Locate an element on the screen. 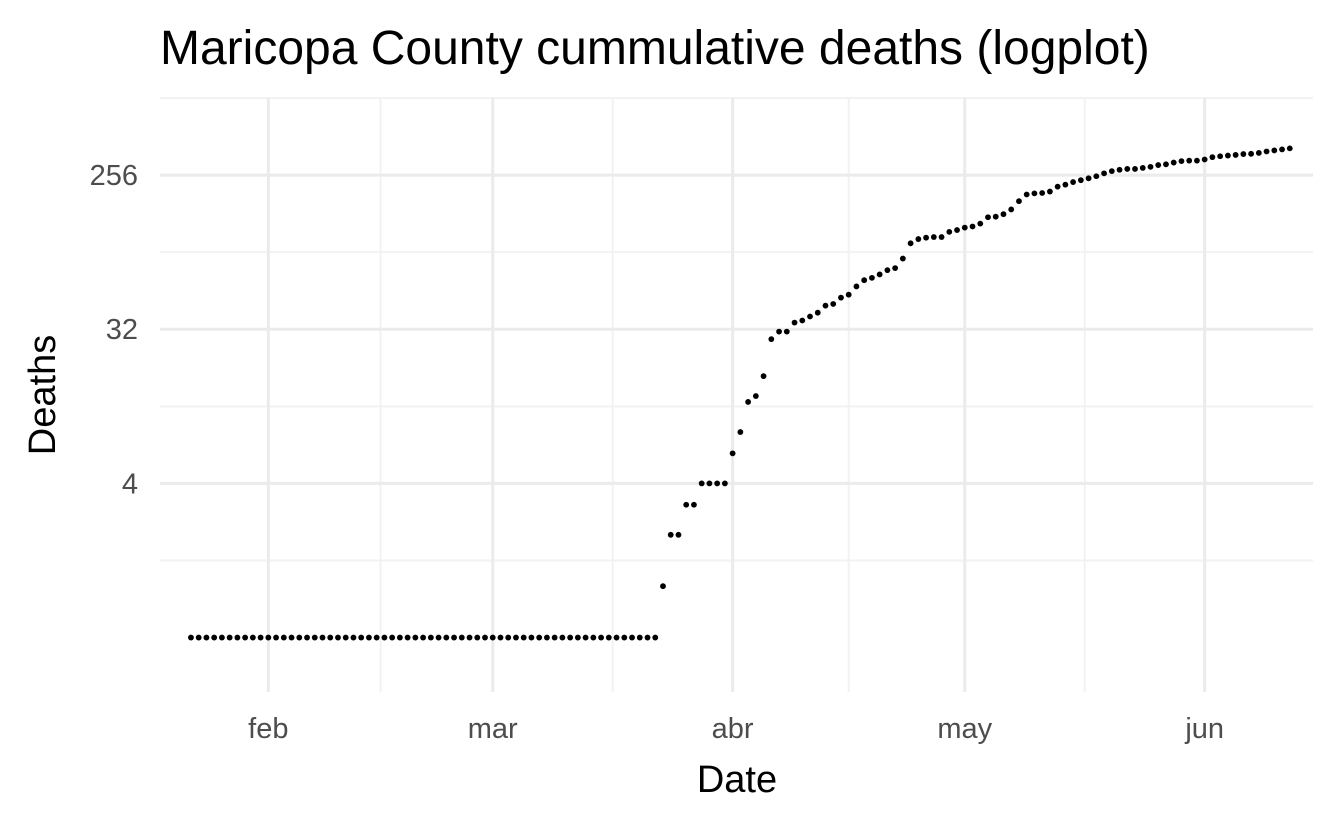 The width and height of the screenshot is (1337, 826). x-tick-label: may is located at coordinates (964, 729).